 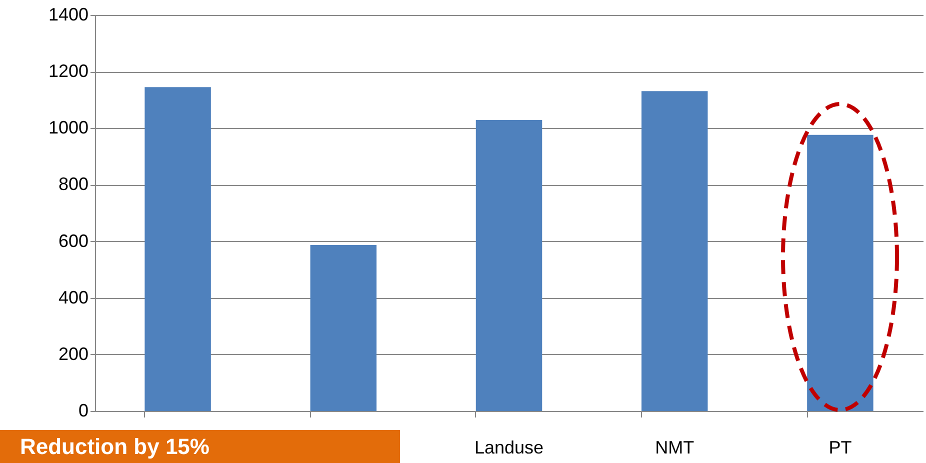 What do you see at coordinates (840, 448) in the screenshot?
I see `x-tick-label: PT` at bounding box center [840, 448].